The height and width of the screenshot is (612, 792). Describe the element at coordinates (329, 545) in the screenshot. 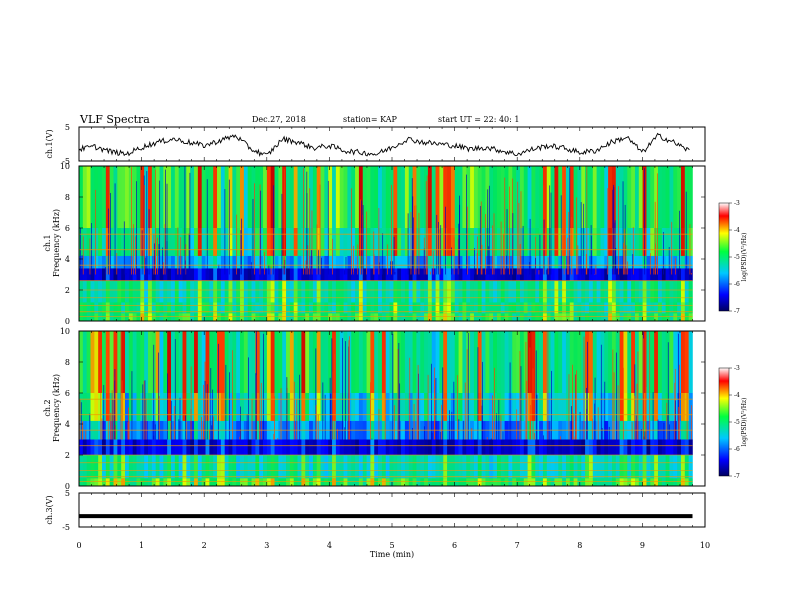

I see `xtick-label: 4` at that location.